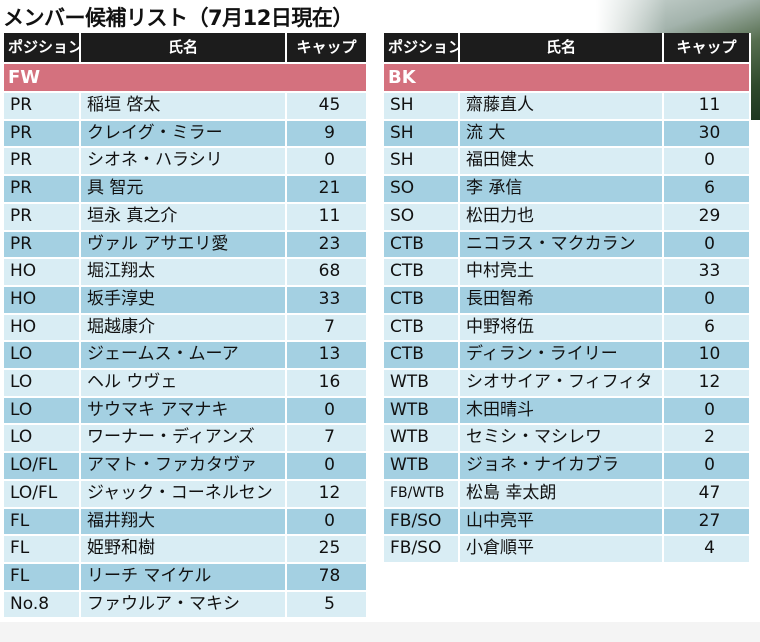  What do you see at coordinates (561, 106) in the screenshot?
I see `player-name-cell: 齋藤直人` at bounding box center [561, 106].